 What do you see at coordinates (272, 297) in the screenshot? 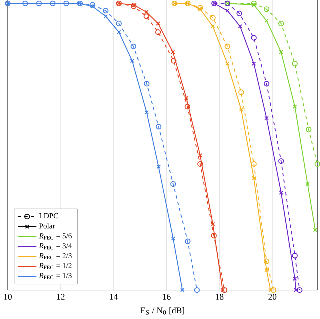
I see `x-tick-label: 20` at bounding box center [272, 297].